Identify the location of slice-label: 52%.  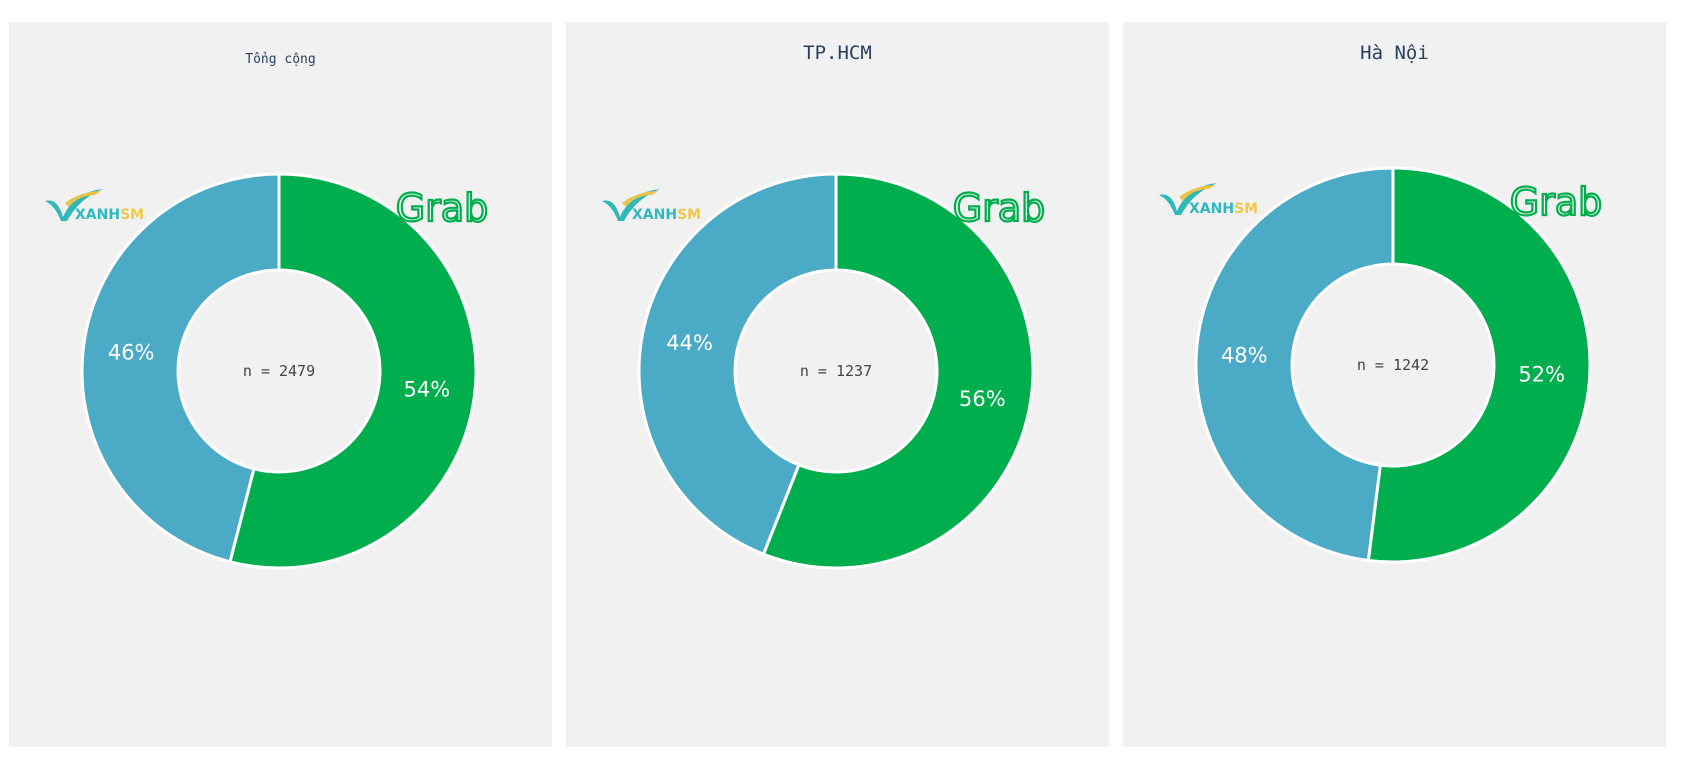
(1541, 374).